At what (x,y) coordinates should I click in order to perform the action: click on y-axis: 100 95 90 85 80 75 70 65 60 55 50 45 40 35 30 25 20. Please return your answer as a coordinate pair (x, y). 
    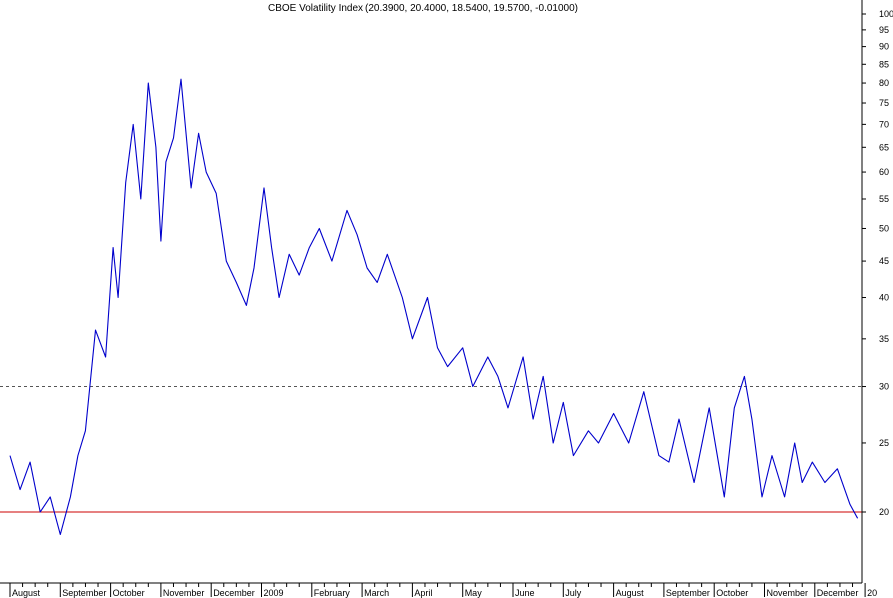
    Looking at the image, I should click on (877, 263).